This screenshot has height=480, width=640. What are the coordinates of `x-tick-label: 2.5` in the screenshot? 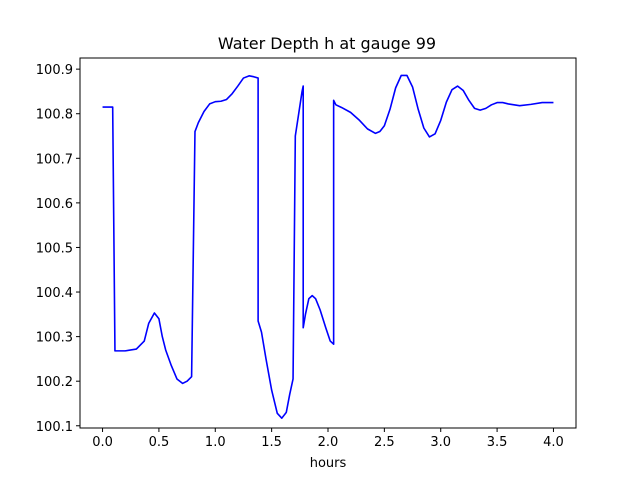 It's located at (384, 442).